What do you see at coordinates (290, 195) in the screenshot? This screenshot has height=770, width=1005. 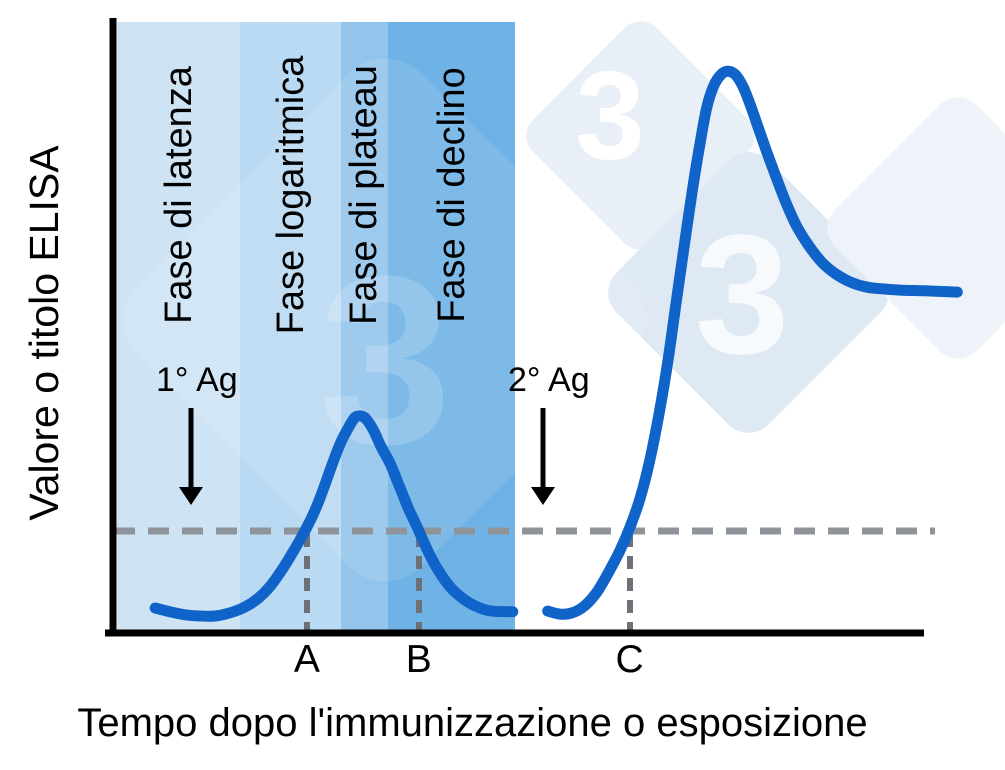 I see `phase-label-logaritmica: Fase logaritmica` at bounding box center [290, 195].